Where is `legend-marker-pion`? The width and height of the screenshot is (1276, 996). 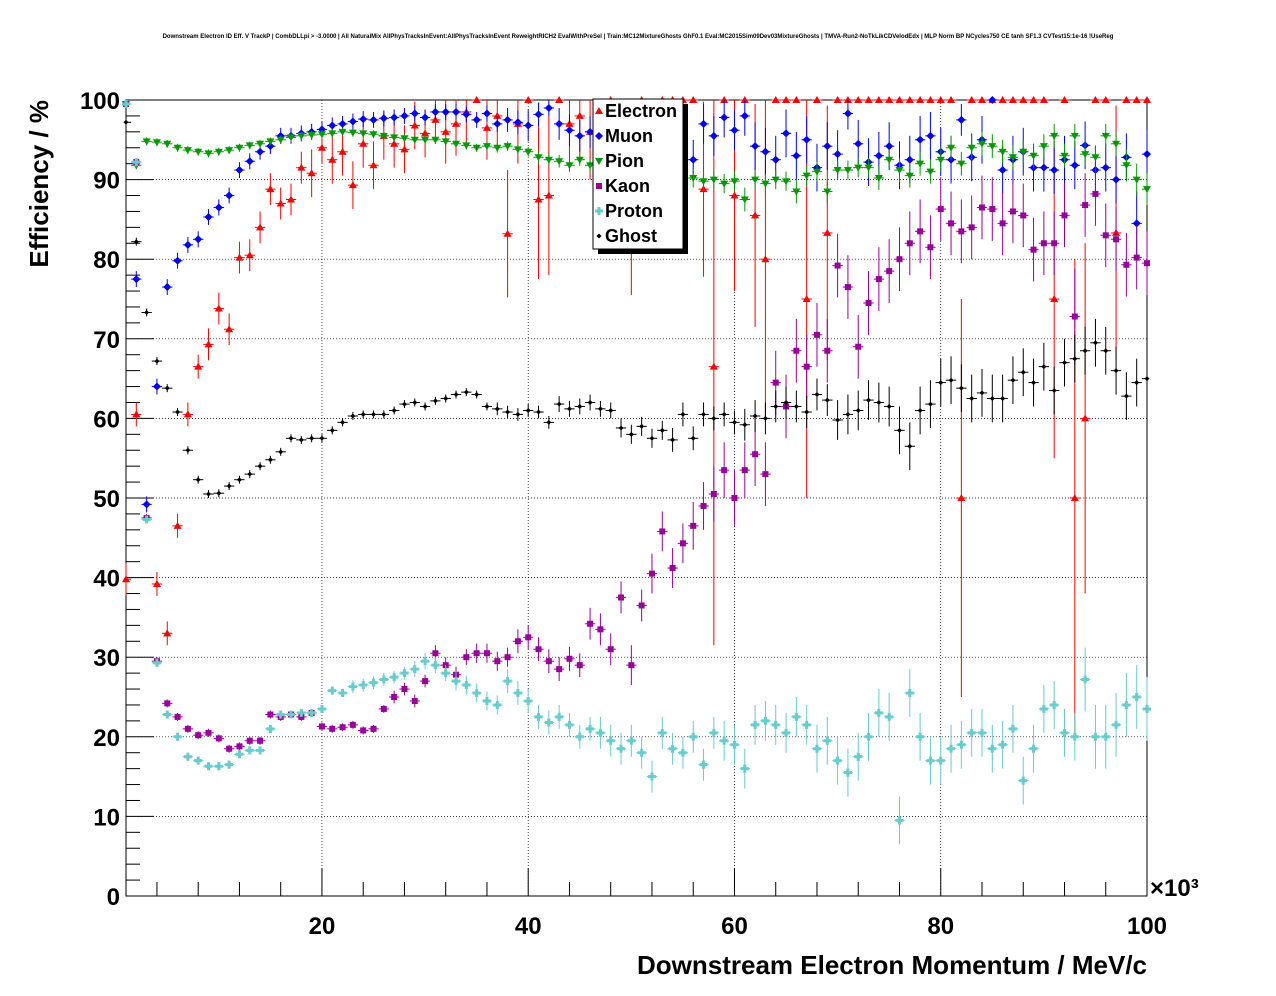
legend-marker-pion is located at coordinates (599, 161).